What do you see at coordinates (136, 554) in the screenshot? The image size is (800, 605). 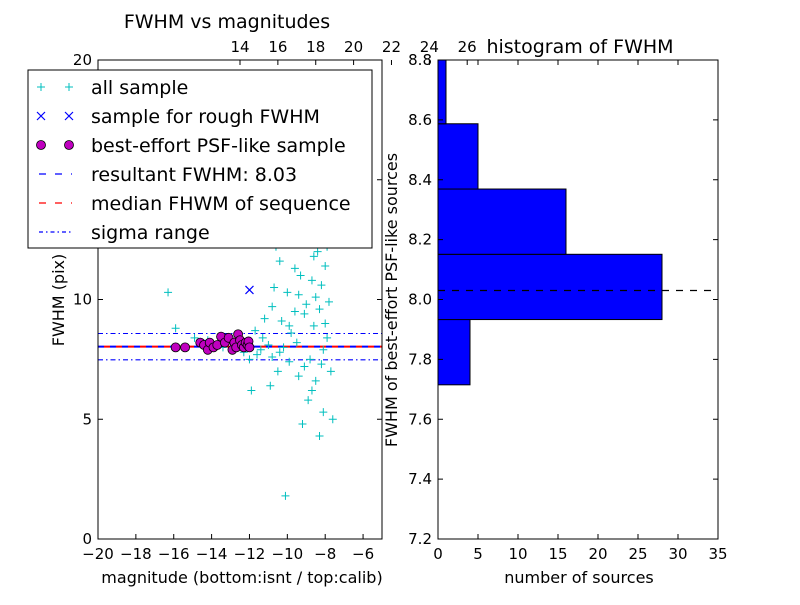 I see `x-tick-label: −18` at bounding box center [136, 554].